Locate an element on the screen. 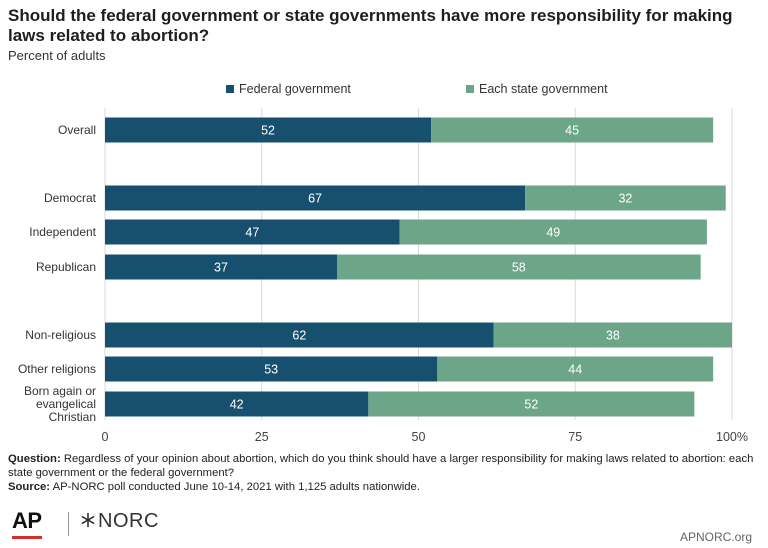 This screenshot has height=548, width=768. legend-swatch-federal is located at coordinates (230, 89).